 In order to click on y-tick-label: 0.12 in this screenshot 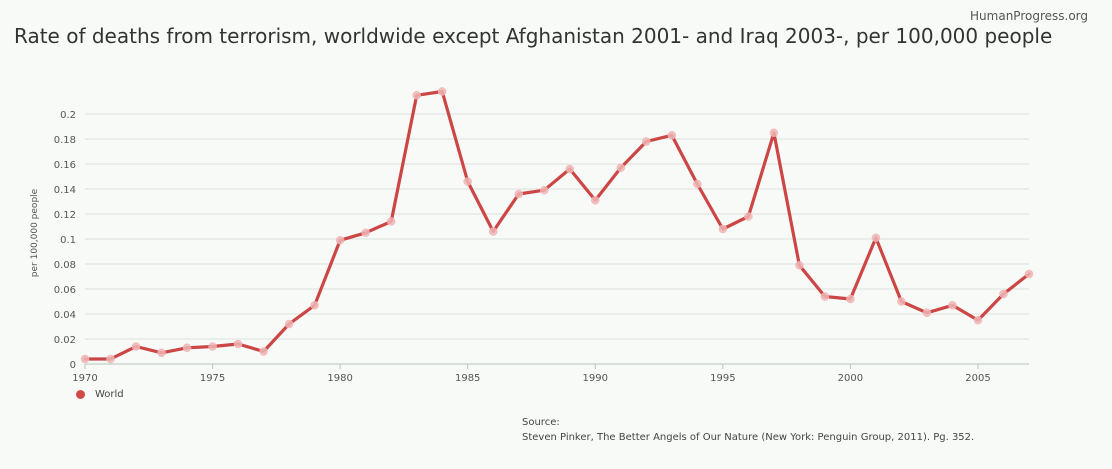, I will do `click(65, 215)`.